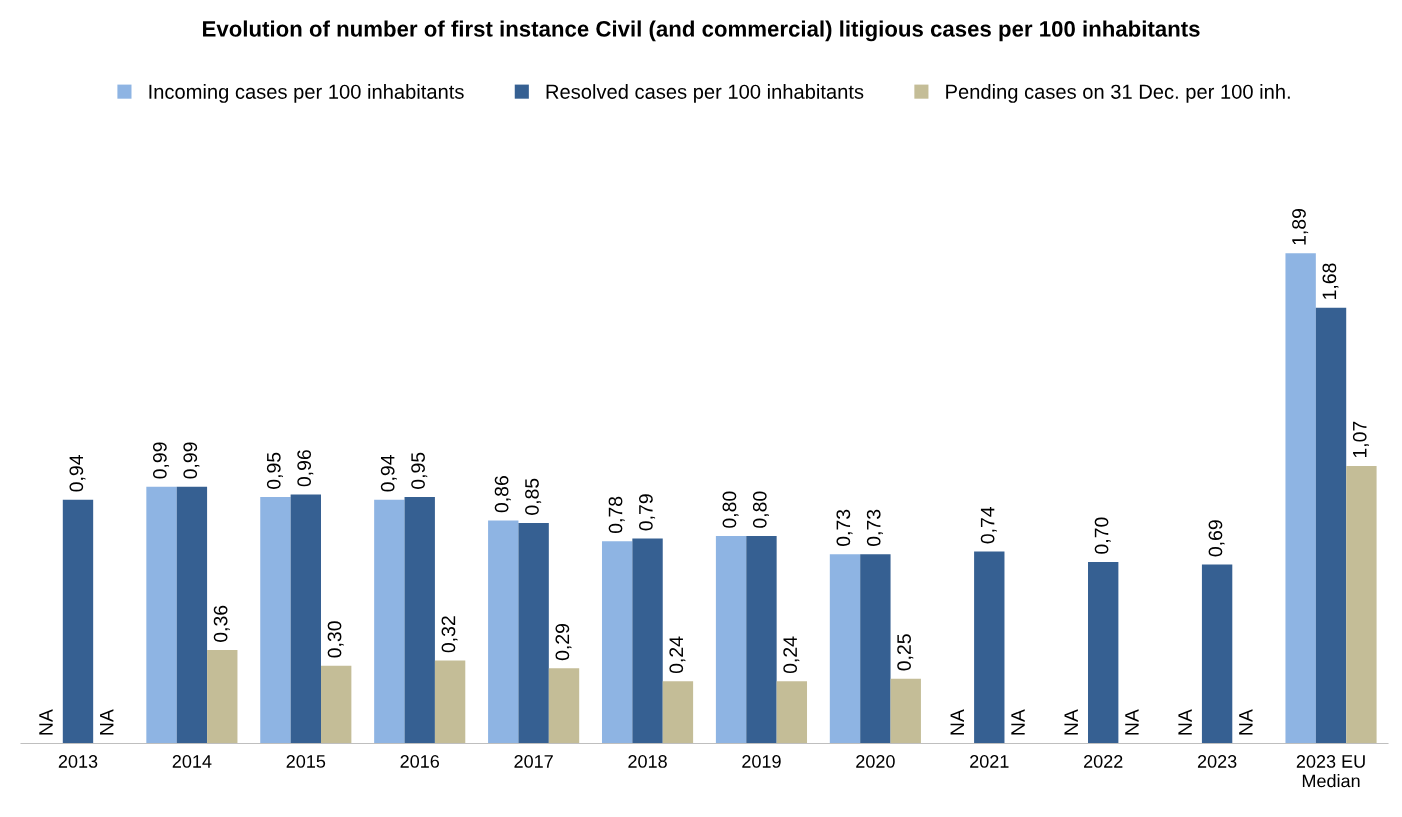  What do you see at coordinates (905, 652) in the screenshot?
I see `data-label: 0,25` at bounding box center [905, 652].